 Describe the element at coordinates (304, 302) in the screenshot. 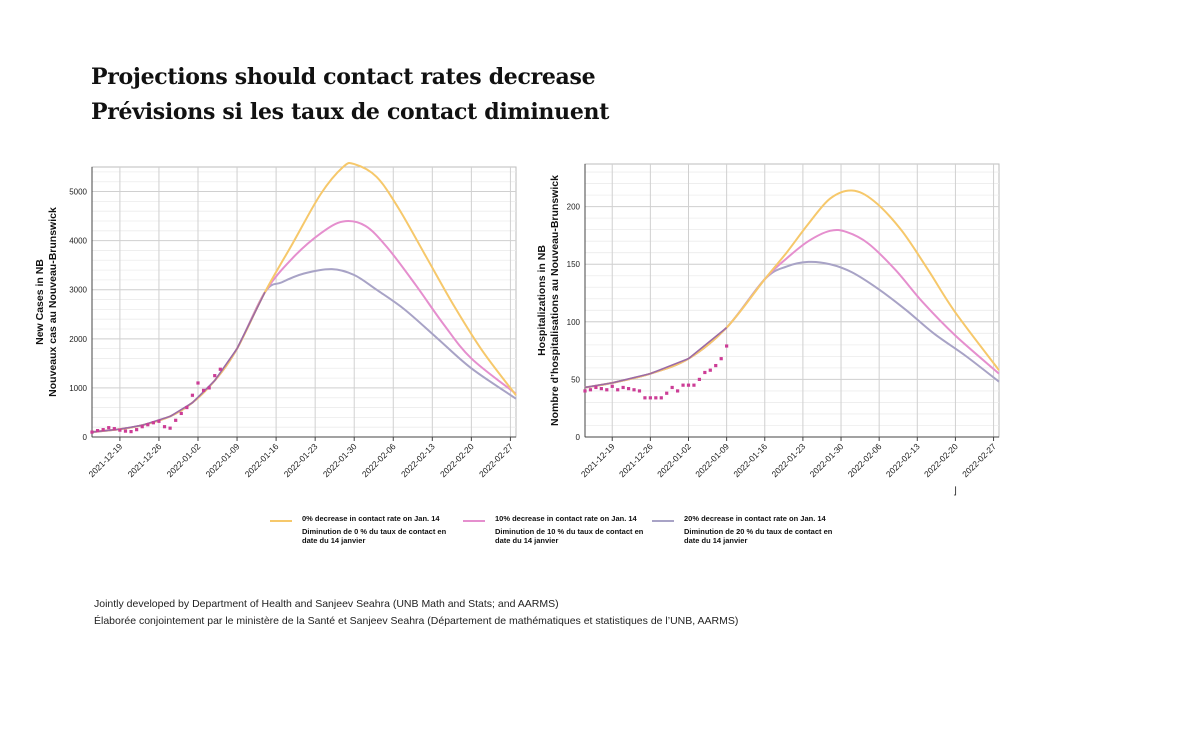

I see `cases-plot-area` at that location.